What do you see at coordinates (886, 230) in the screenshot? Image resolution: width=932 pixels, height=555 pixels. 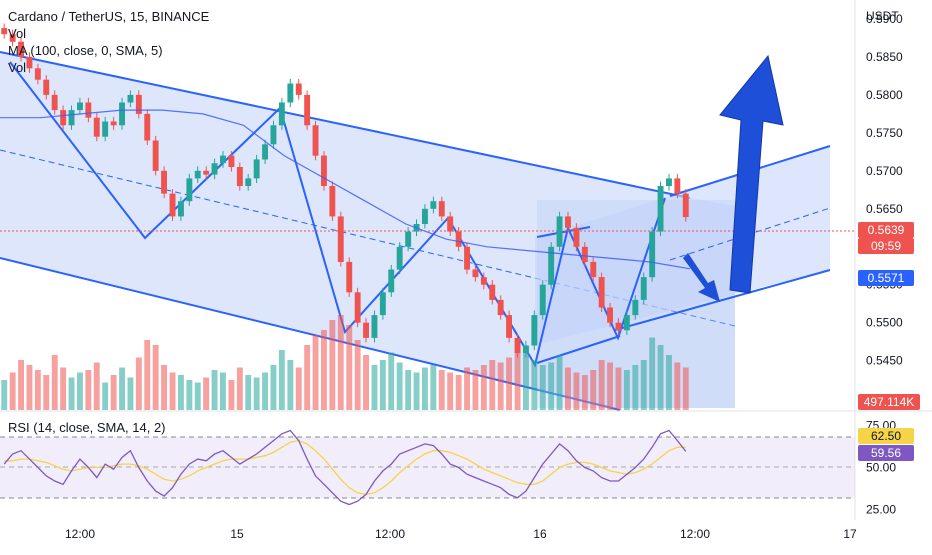 I see `last-price-tag: 0.5639` at bounding box center [886, 230].